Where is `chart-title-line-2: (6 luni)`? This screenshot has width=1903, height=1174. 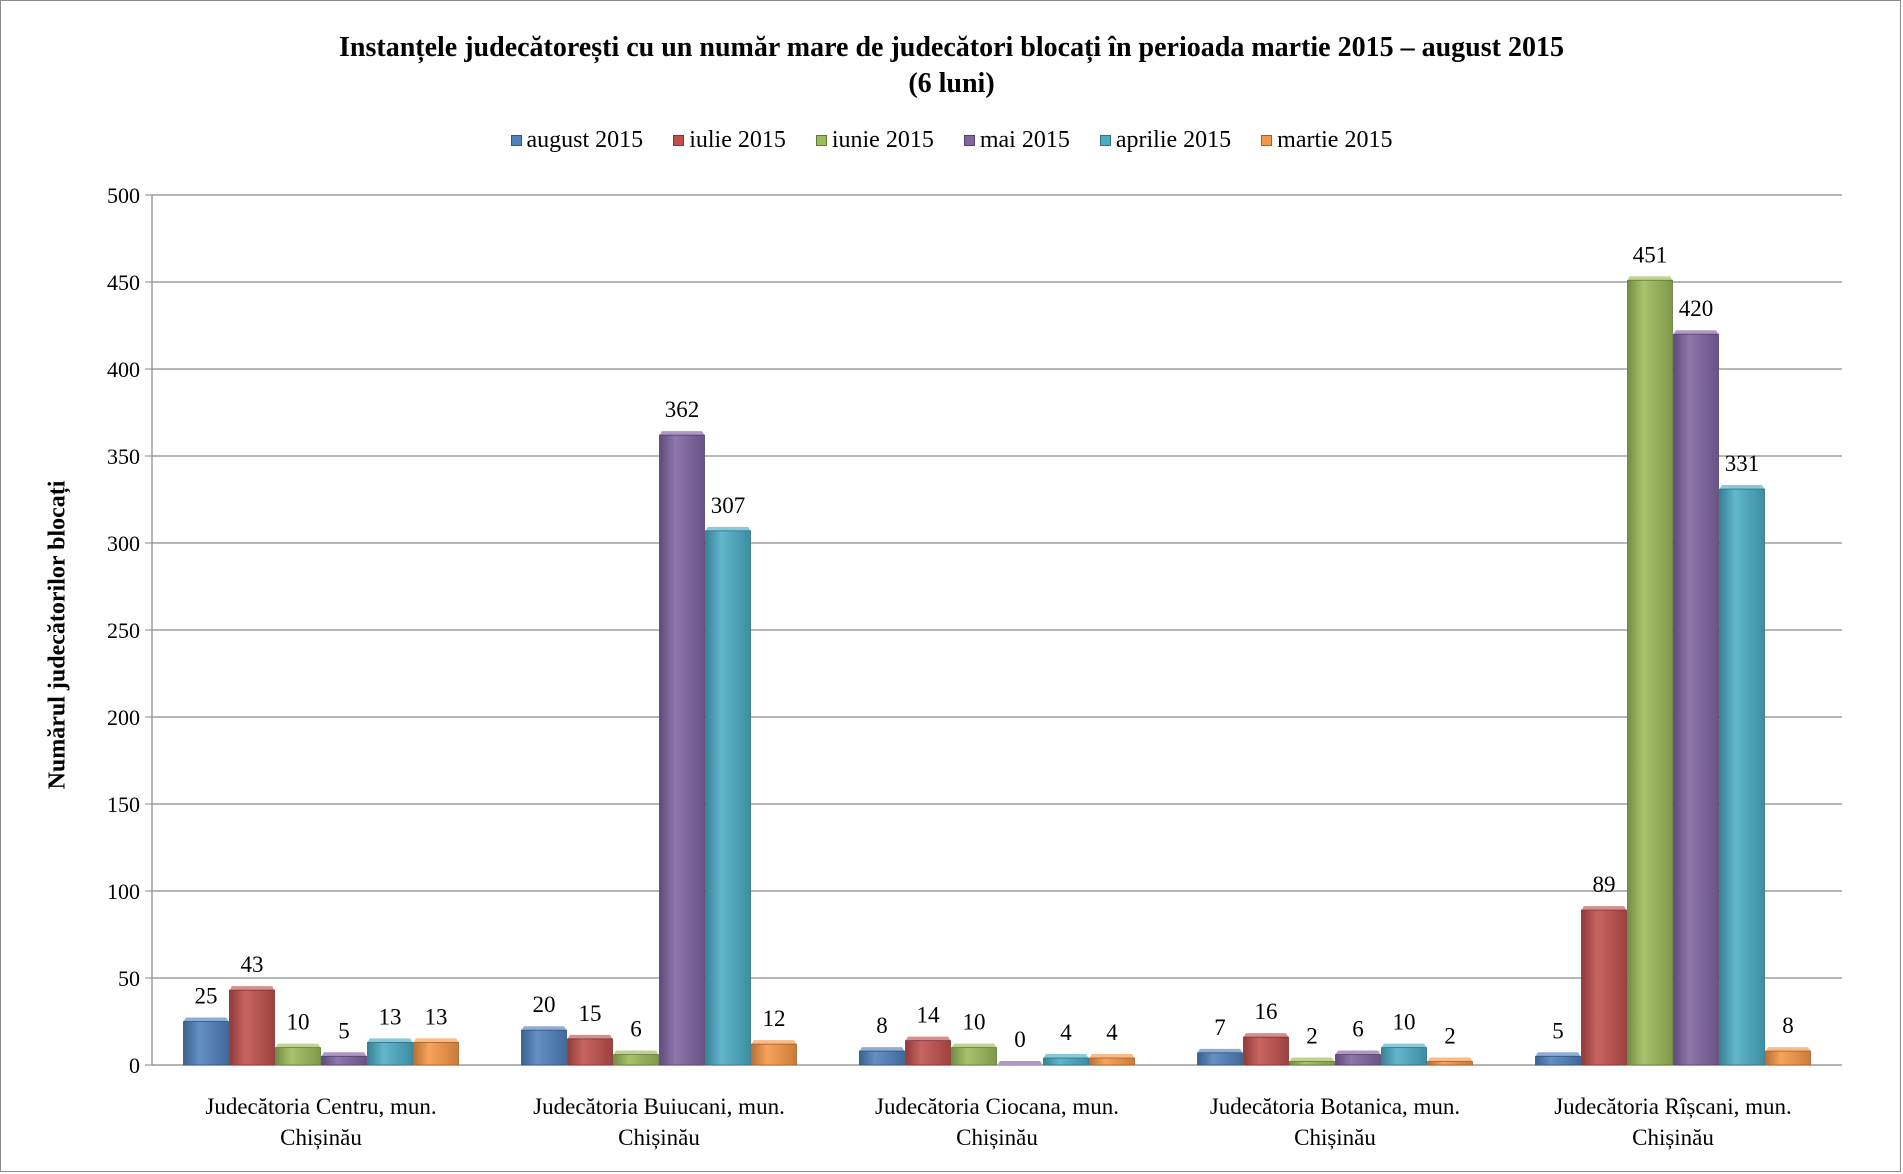 chart-title-line-2: (6 luni) is located at coordinates (951, 83).